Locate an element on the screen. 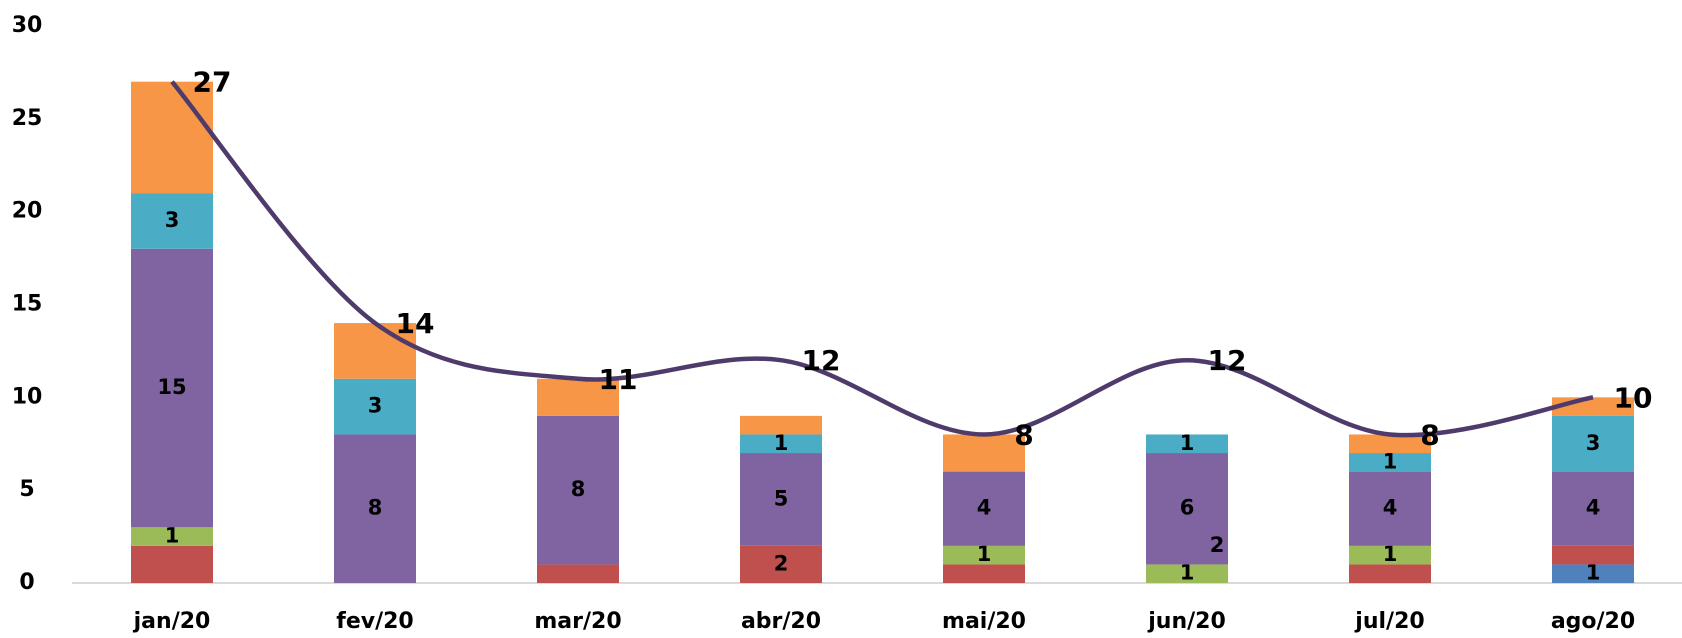  line-label: 14 is located at coordinates (415, 323).